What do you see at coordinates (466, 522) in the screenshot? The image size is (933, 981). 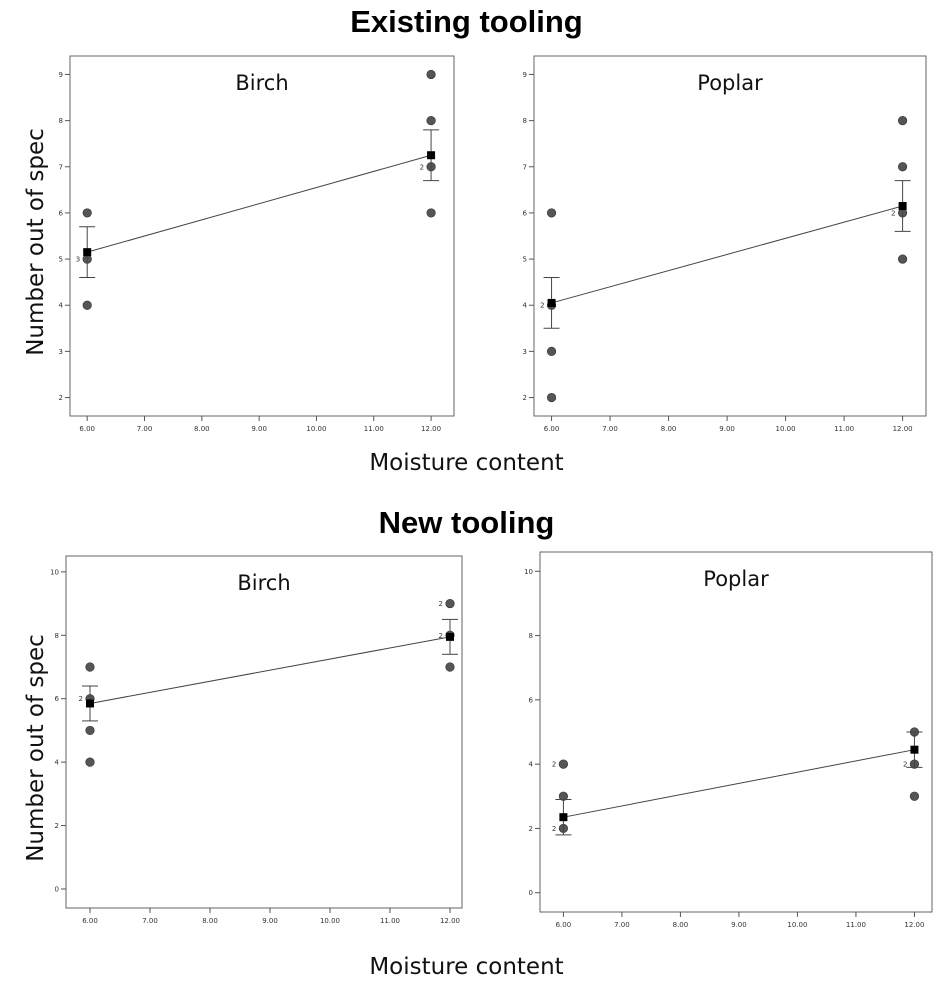 I see `section-title-new-tooling: New tooling` at bounding box center [466, 522].